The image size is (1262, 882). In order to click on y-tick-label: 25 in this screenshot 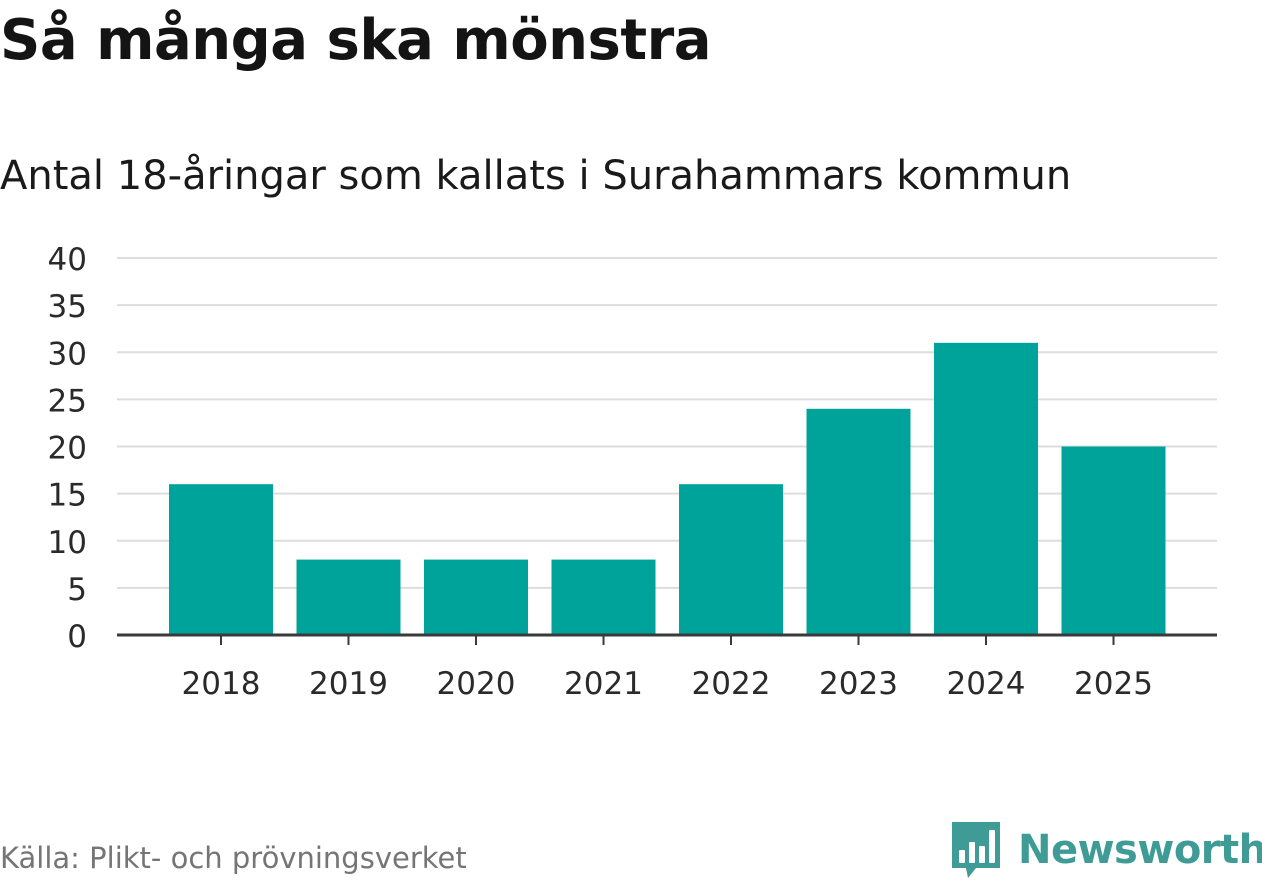, I will do `click(67, 401)`.